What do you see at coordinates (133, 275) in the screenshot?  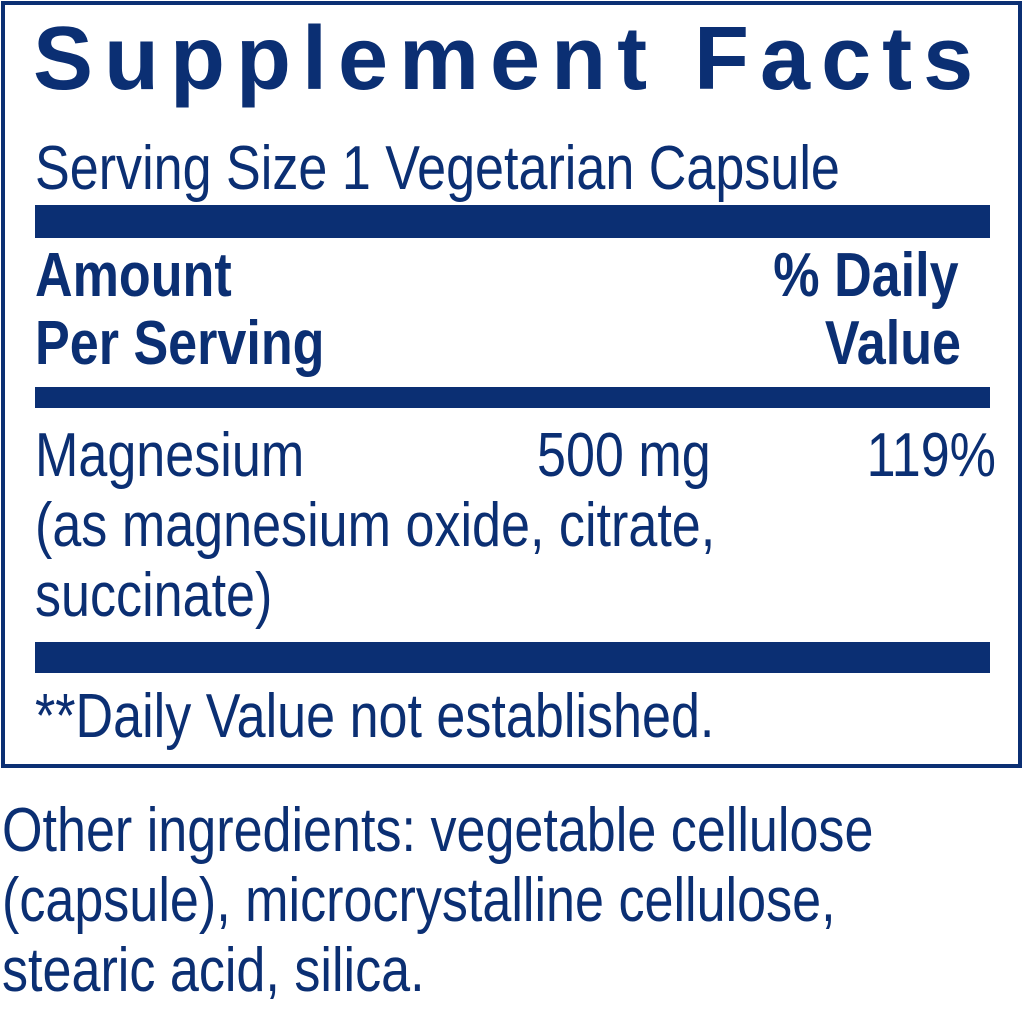 I see `amount-header: Amount` at bounding box center [133, 275].